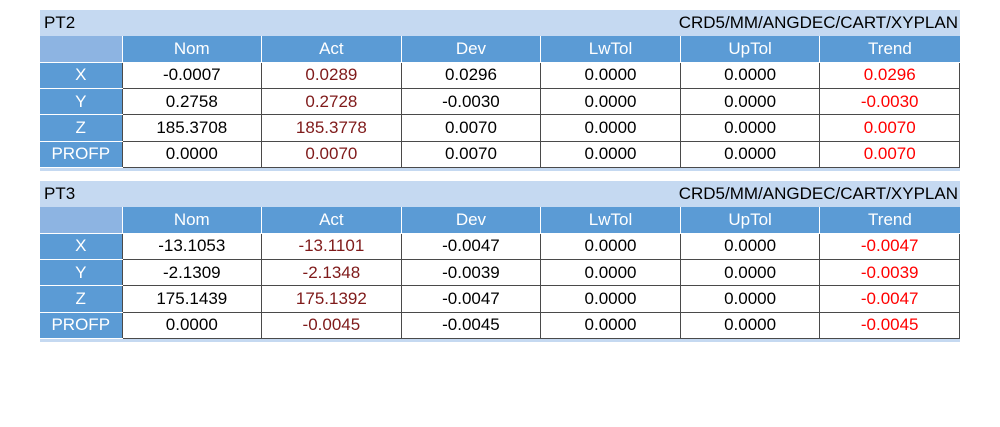 This screenshot has height=427, width=1000. Describe the element at coordinates (470, 75) in the screenshot. I see `cell-dev: 0.0296` at that location.